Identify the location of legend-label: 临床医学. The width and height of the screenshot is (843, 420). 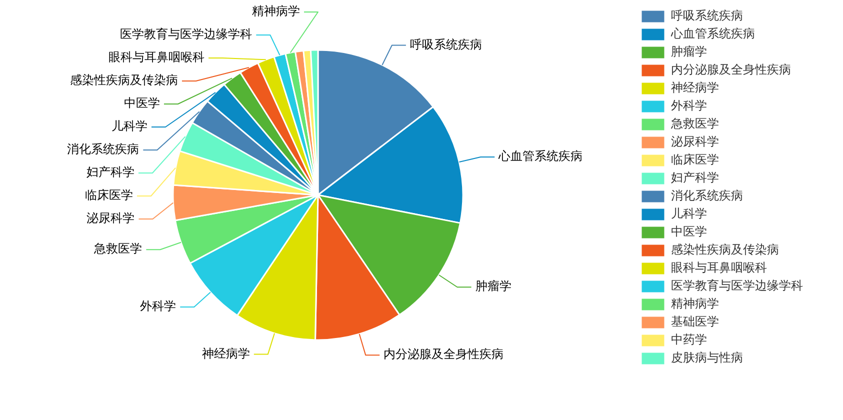
(695, 159).